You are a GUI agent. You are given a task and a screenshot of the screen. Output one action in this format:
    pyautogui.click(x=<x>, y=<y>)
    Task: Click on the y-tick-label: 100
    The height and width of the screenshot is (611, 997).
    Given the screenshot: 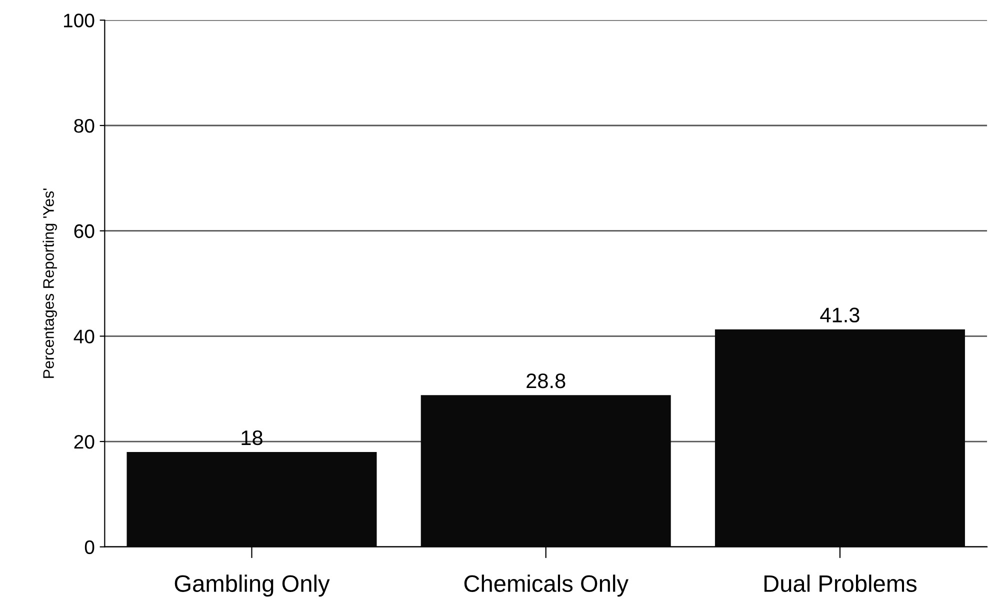 What is the action you would take?
    pyautogui.click(x=79, y=21)
    